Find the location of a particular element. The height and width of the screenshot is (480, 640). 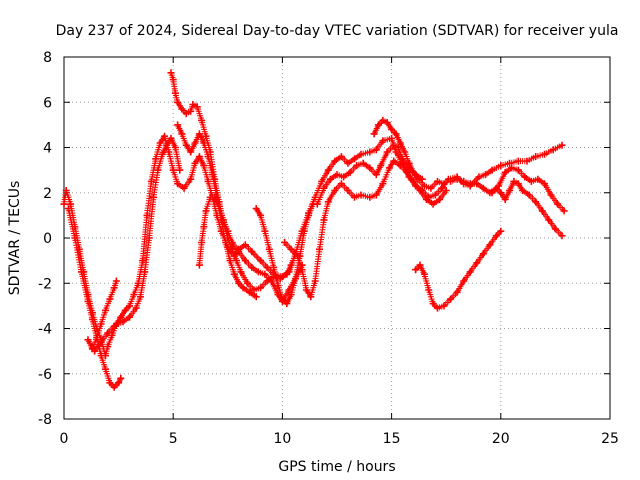

y-tick-label: 4 is located at coordinates (47, 149).